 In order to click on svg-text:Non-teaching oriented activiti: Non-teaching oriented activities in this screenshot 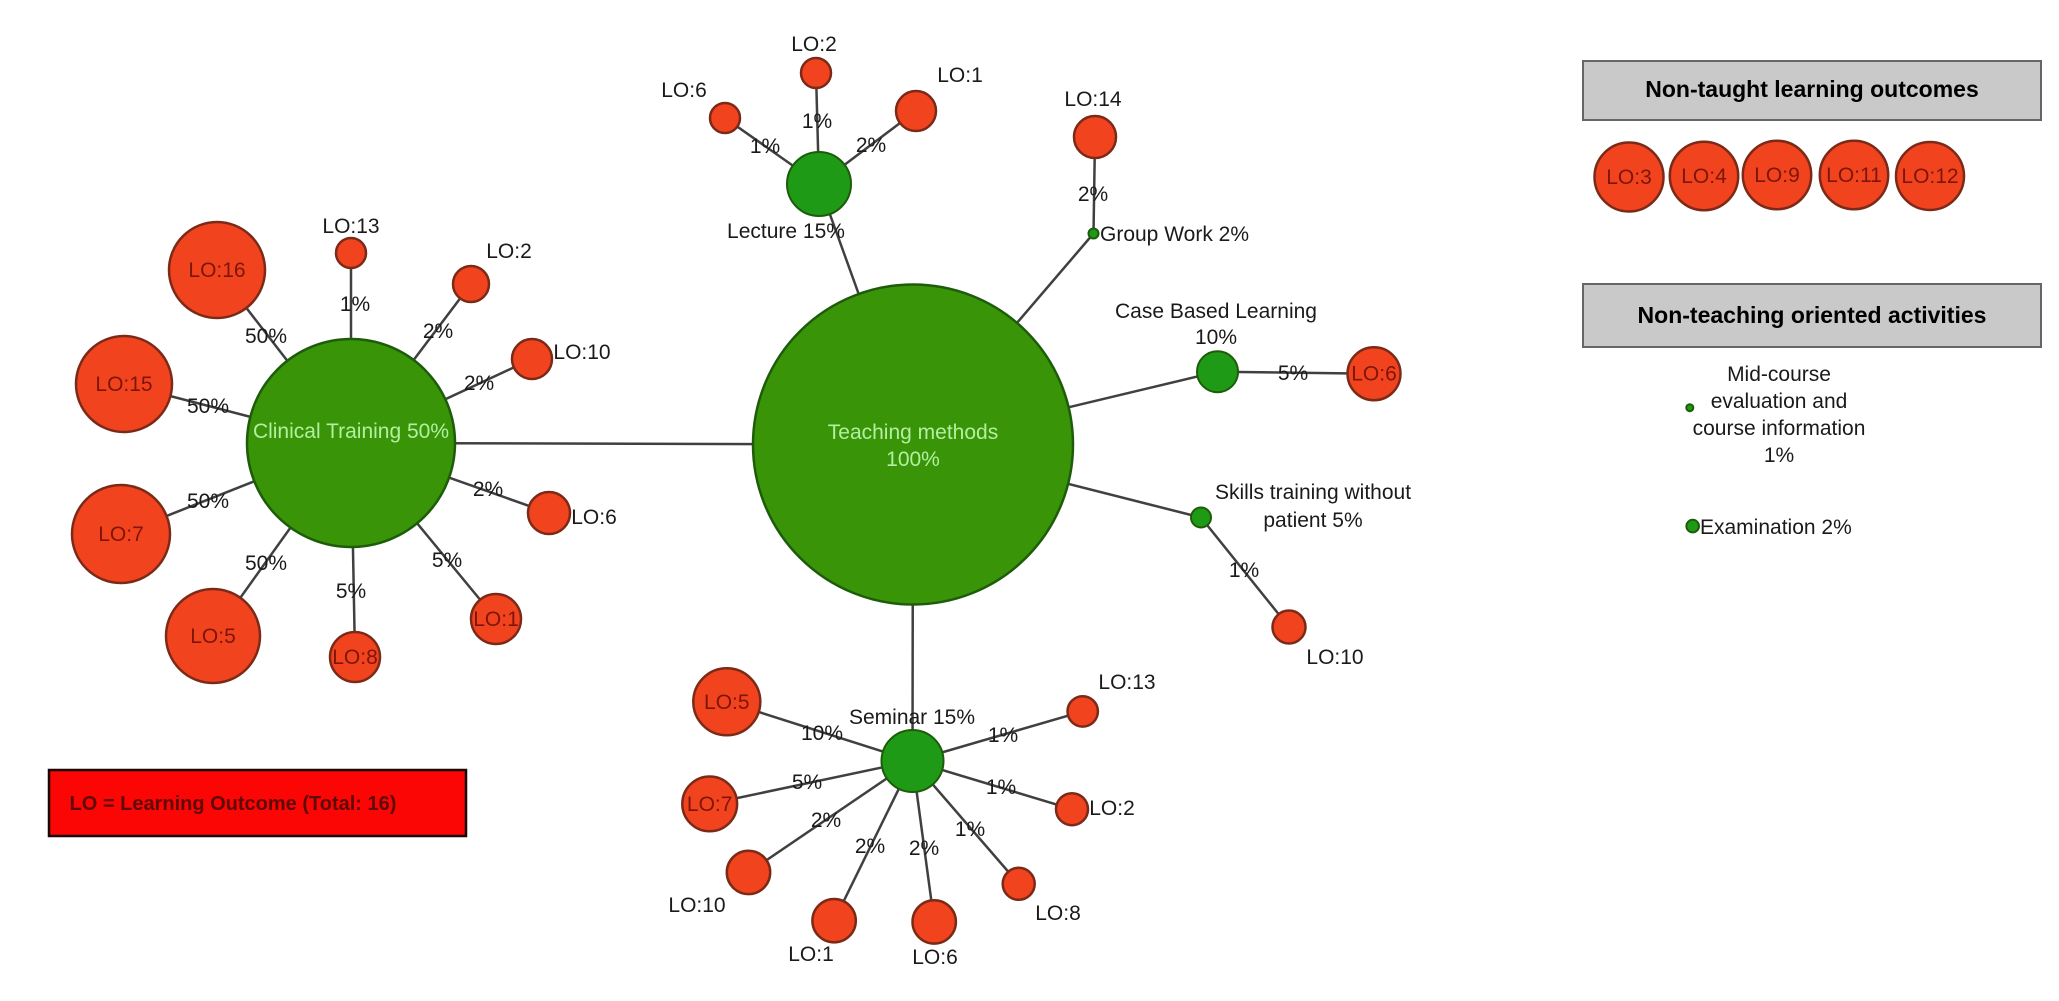, I will do `click(1812, 315)`.